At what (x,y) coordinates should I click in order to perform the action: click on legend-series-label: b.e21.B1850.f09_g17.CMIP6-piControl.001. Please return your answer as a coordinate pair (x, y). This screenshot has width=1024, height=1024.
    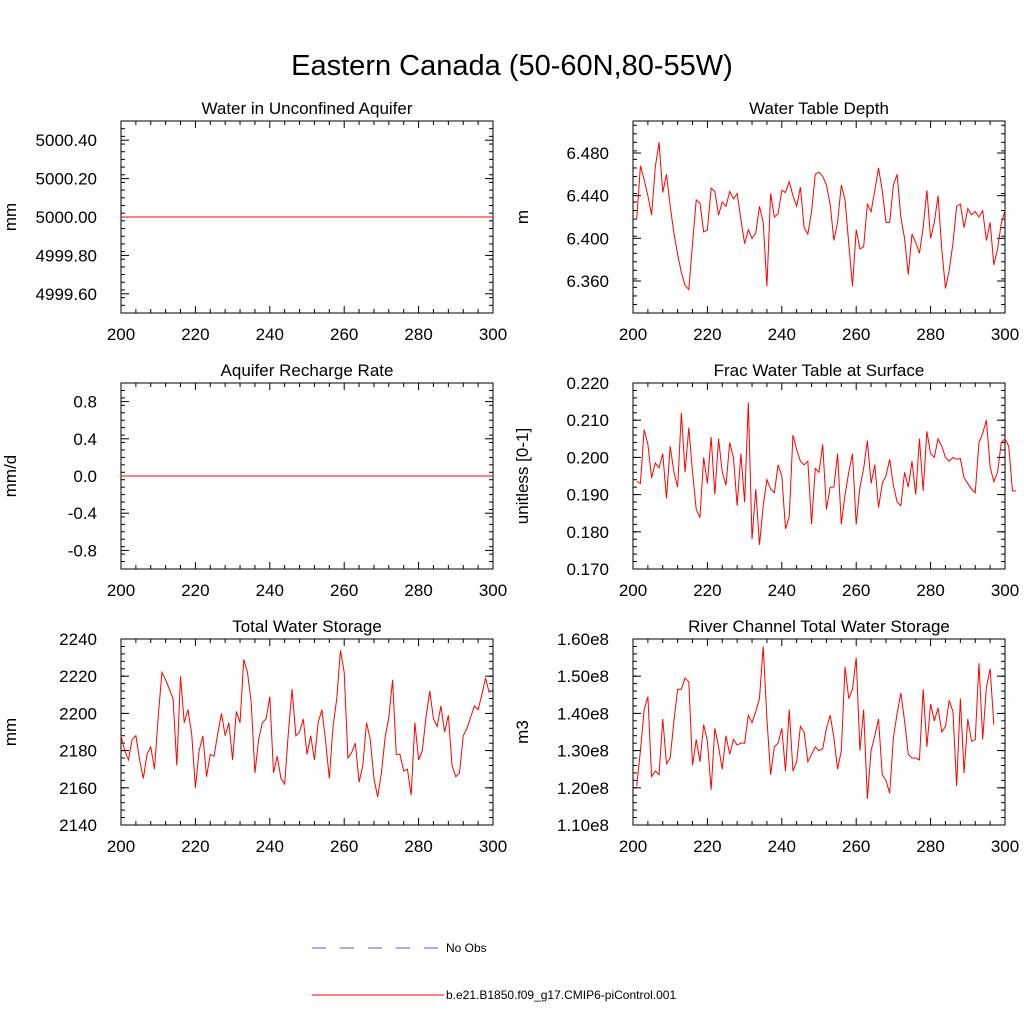
    Looking at the image, I should click on (561, 994).